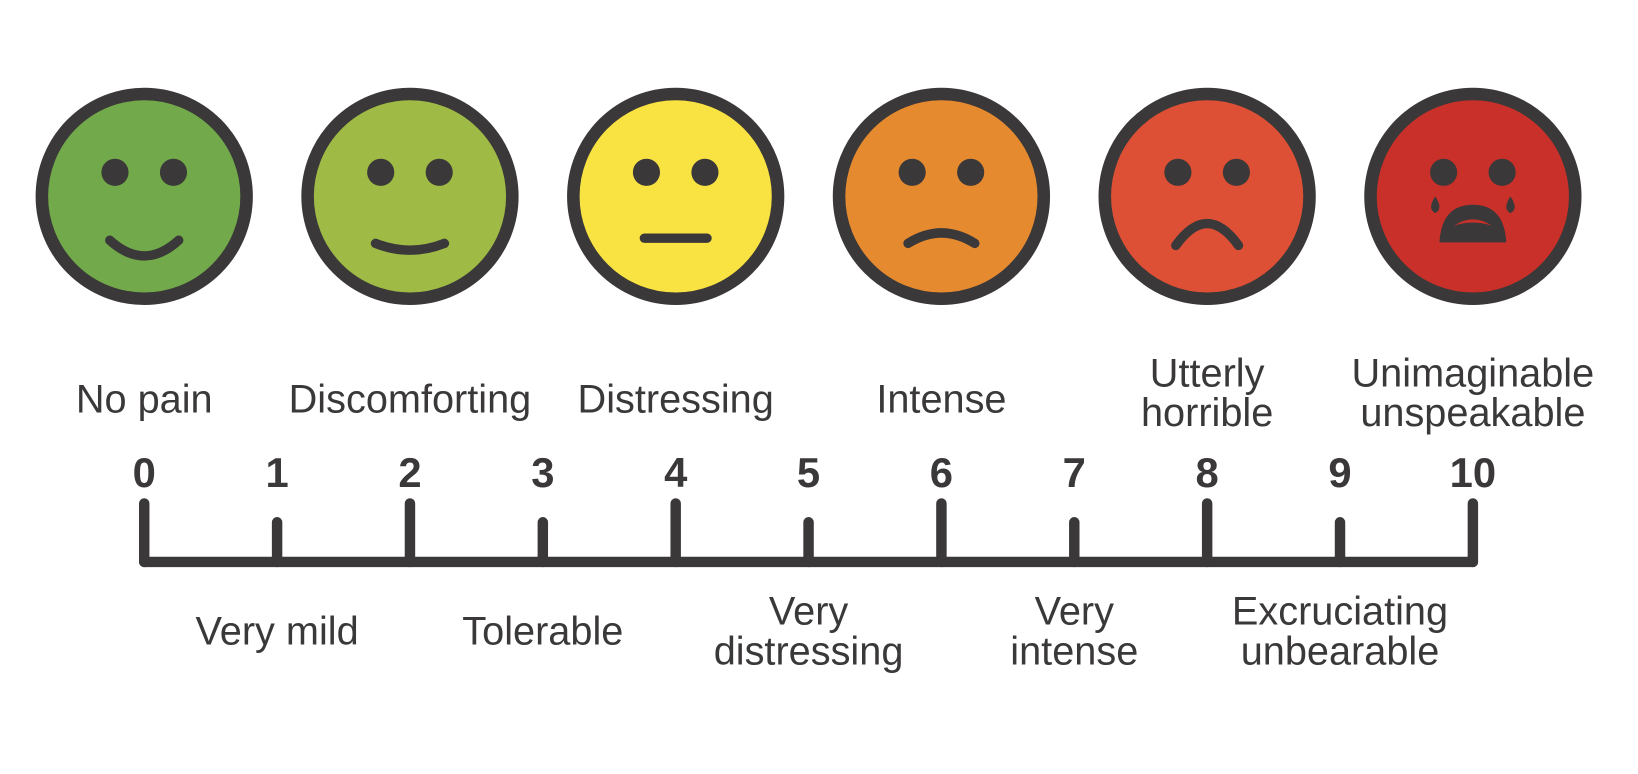 This screenshot has width=1638, height=774. I want to click on scale-number: 1, so click(276, 472).